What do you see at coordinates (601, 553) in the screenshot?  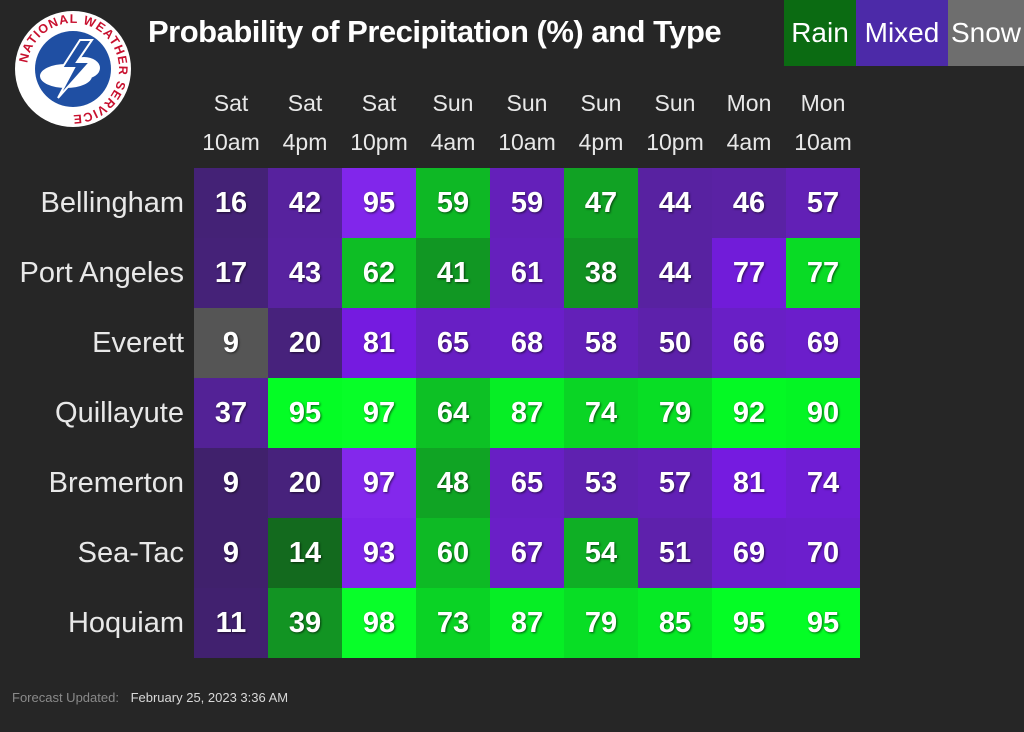 I see `pop-cell: 54` at bounding box center [601, 553].